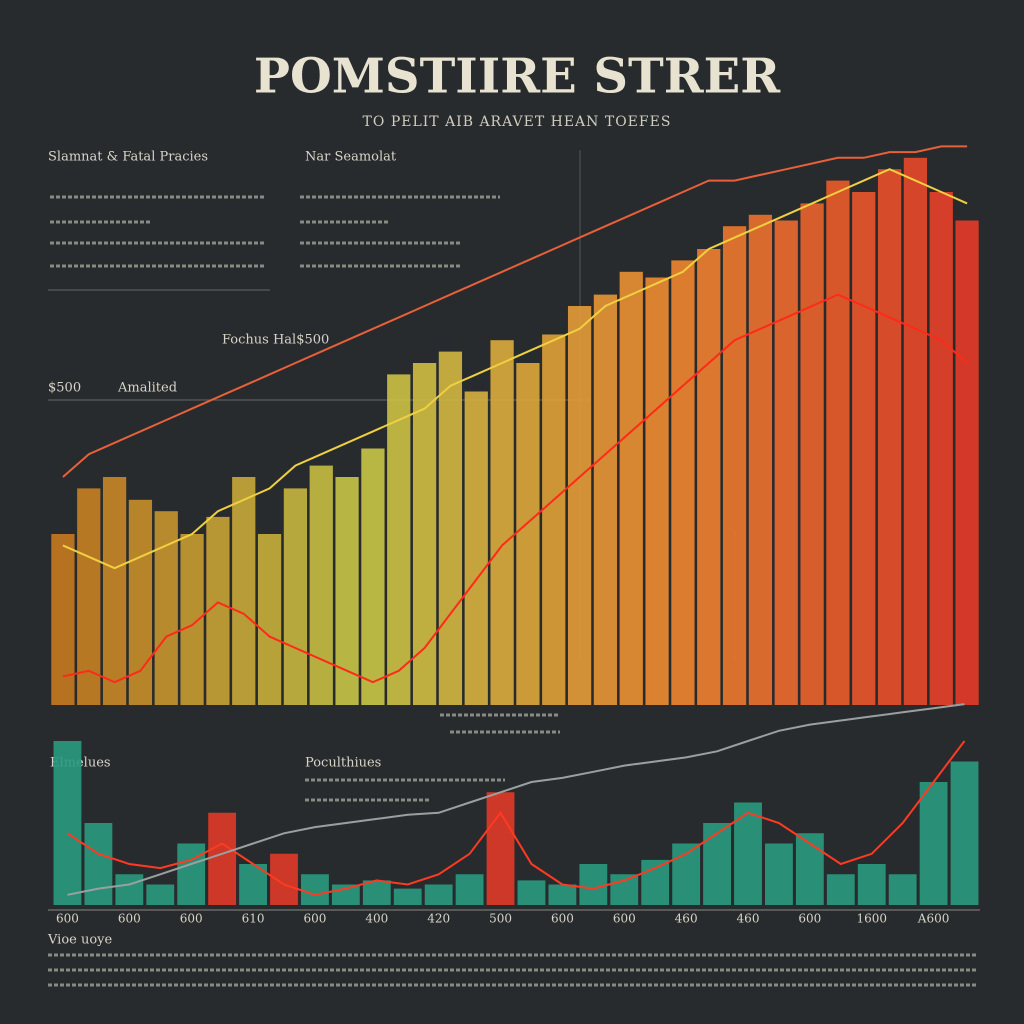 This screenshot has height=1024, width=1024. What do you see at coordinates (517, 77) in the screenshot?
I see `title: POMSTIIRE STRER` at bounding box center [517, 77].